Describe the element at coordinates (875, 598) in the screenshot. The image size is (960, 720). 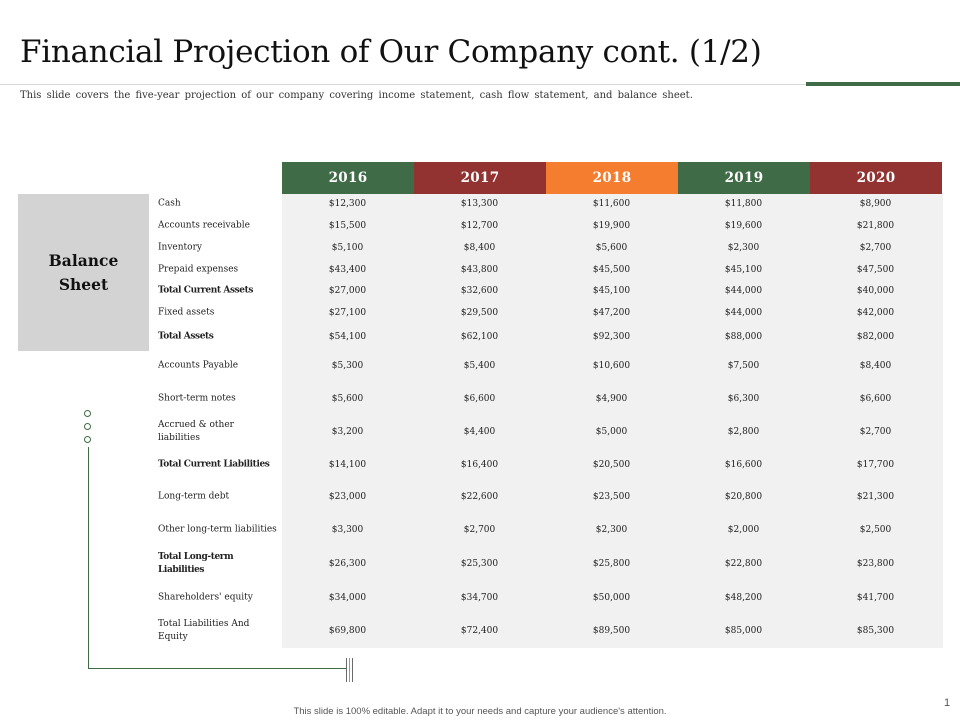
I see `table-cell: $41,700` at that location.